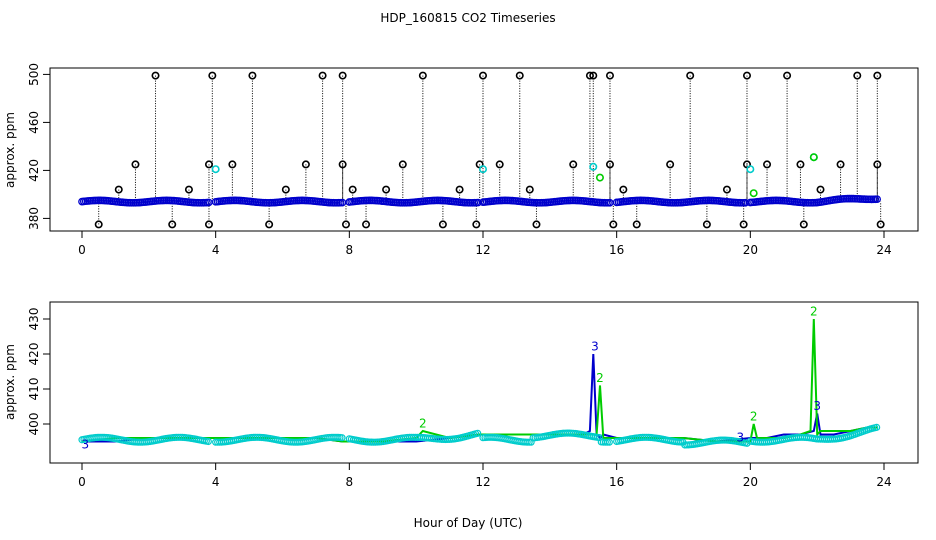  What do you see at coordinates (216, 250) in the screenshot?
I see `top-x-tick-label: 4` at bounding box center [216, 250].